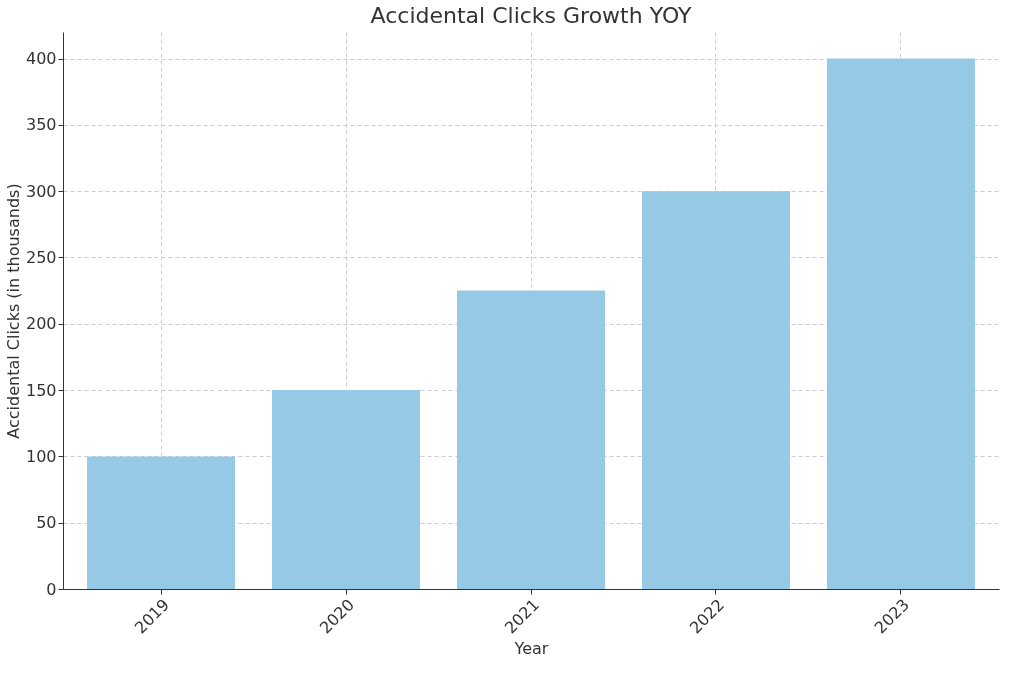  What do you see at coordinates (531, 648) in the screenshot?
I see `x-axis-title: Year` at bounding box center [531, 648].